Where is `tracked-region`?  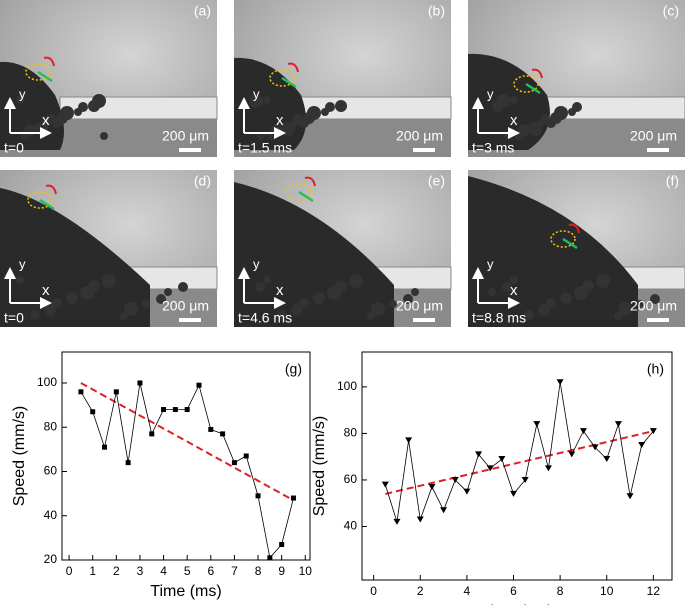
tracked-region is located at coordinates (38, 72).